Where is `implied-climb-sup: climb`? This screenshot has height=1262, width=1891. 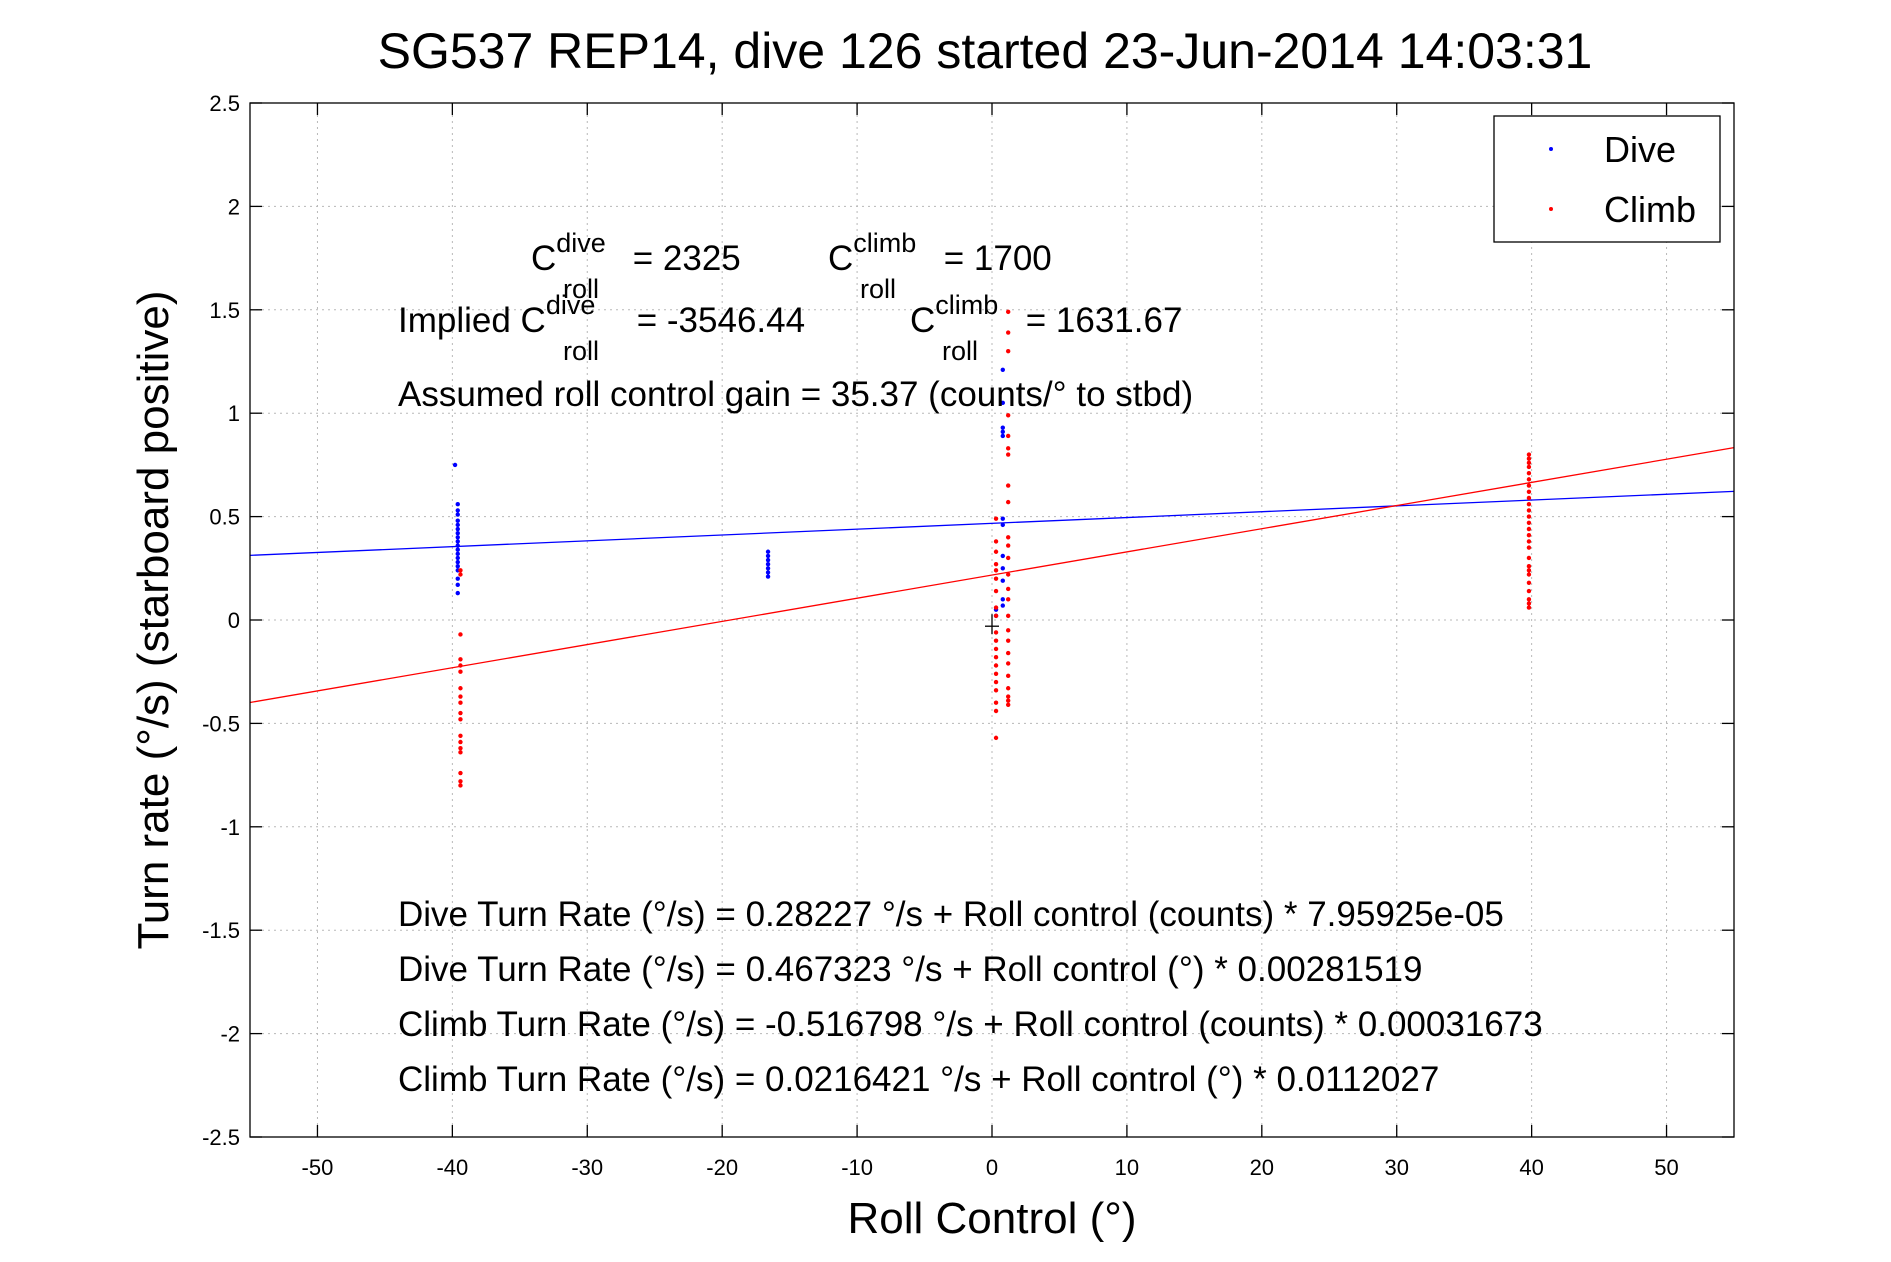 implied-climb-sup: climb is located at coordinates (966, 305).